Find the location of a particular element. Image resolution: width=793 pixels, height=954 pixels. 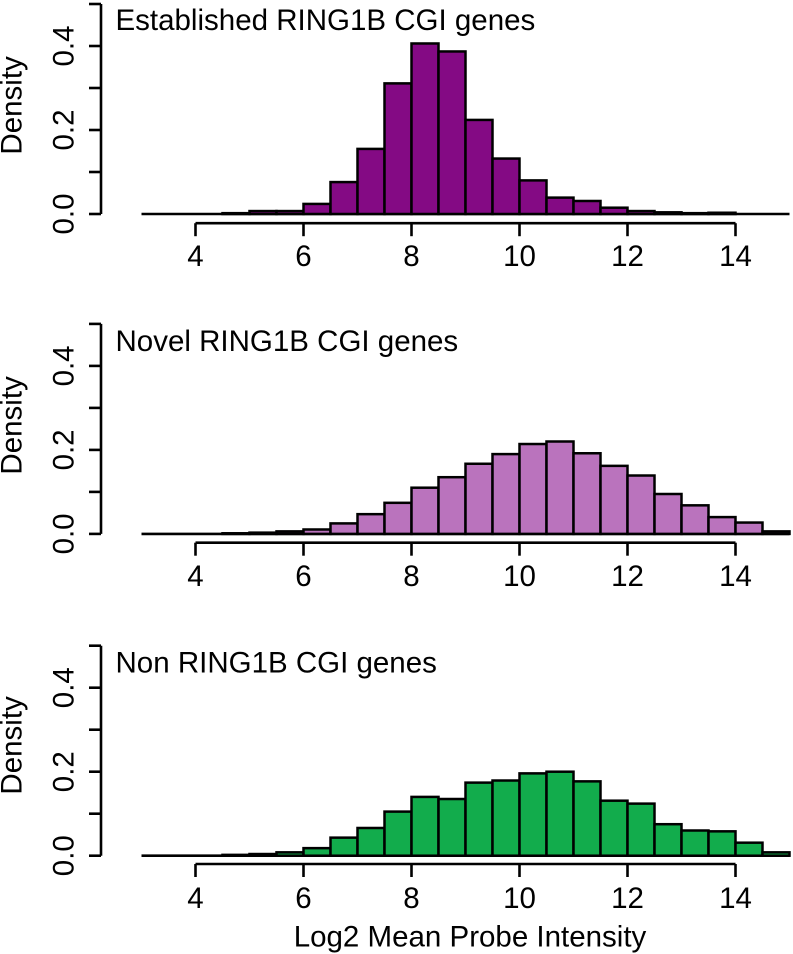

svg-text: Established RING1B CGI genes is located at coordinates (326, 20).